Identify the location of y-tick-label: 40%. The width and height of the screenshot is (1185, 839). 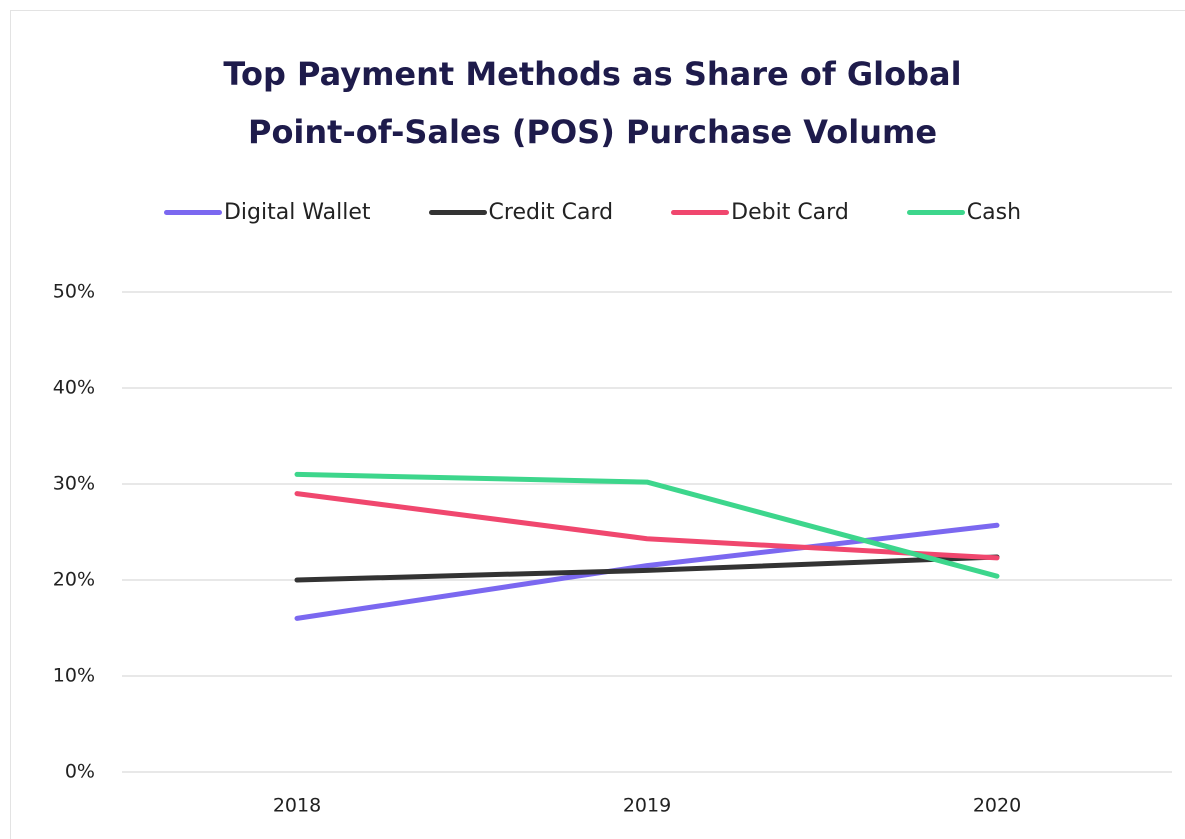
(74, 388).